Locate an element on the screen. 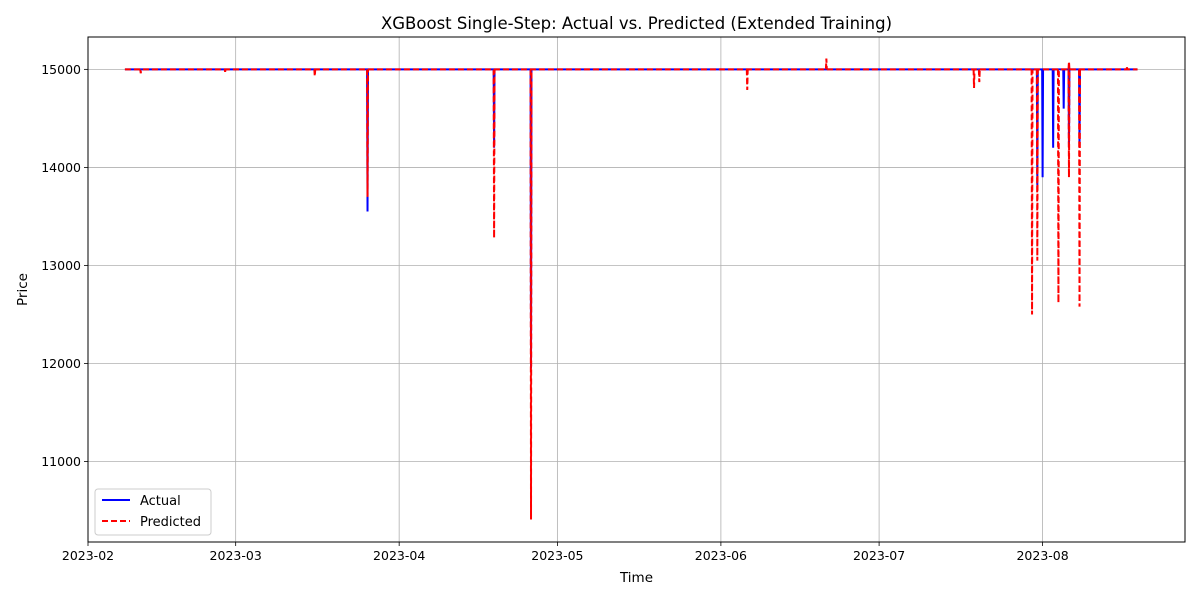 The image size is (1200, 600). legend-label-predicted: Predicted is located at coordinates (170, 522).